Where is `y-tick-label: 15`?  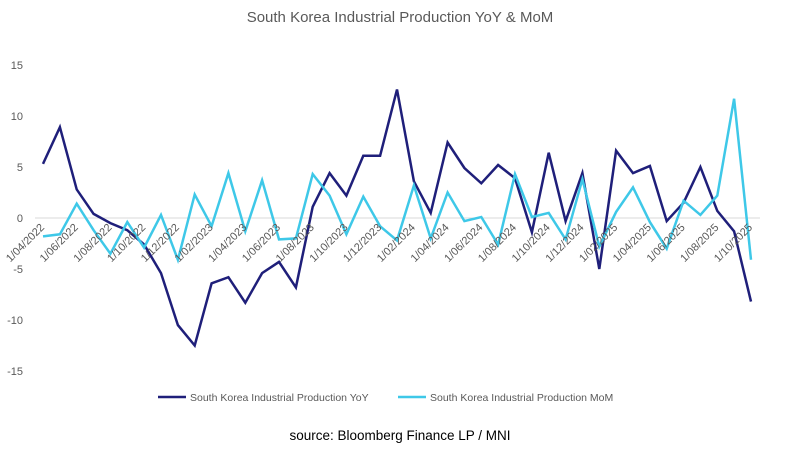
y-tick-label: 15 is located at coordinates (17, 66).